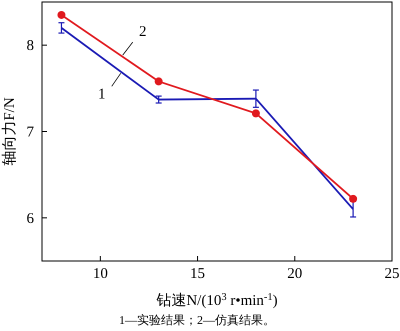 The height and width of the screenshot is (331, 400). I want to click on x-tick-label: 10, so click(100, 274).